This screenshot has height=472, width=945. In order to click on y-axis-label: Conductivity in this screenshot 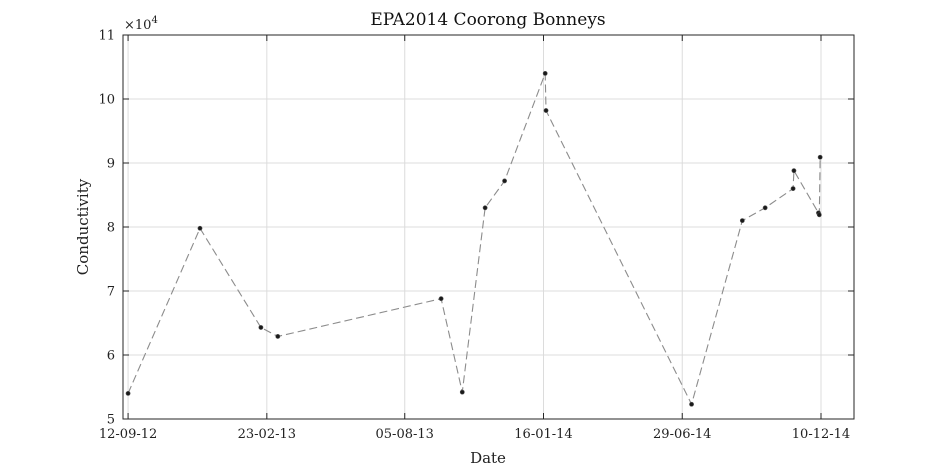, I will do `click(83, 226)`.